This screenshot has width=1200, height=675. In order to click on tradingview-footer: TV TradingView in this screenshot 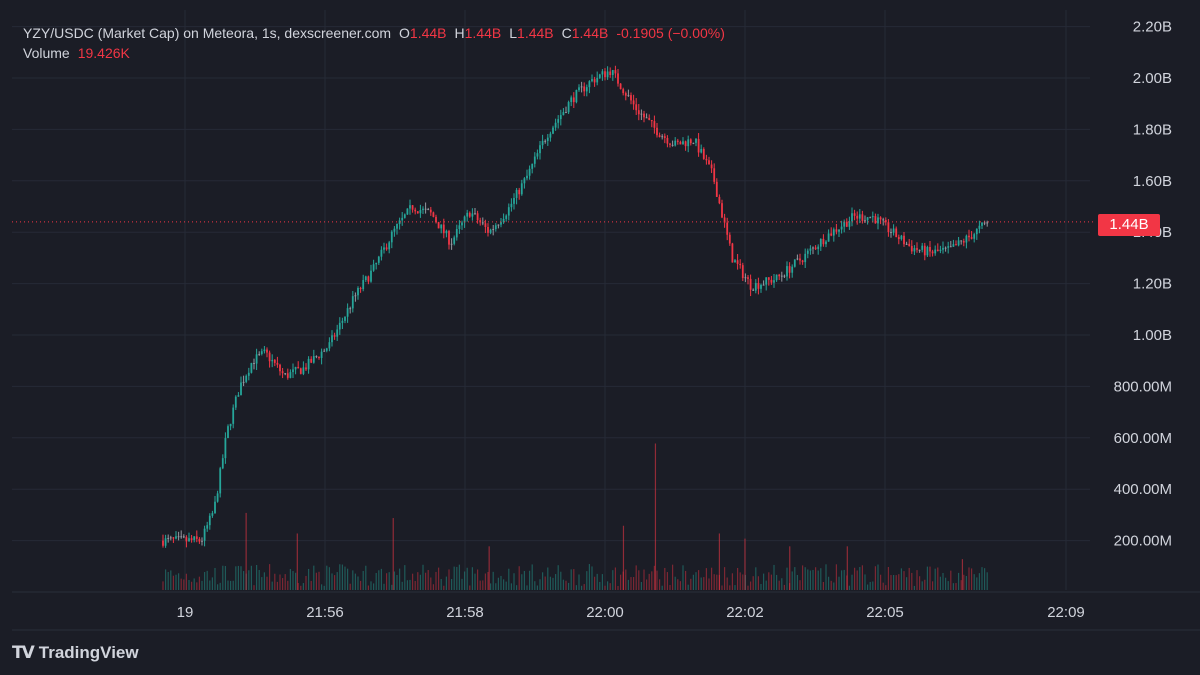, I will do `click(75, 653)`.